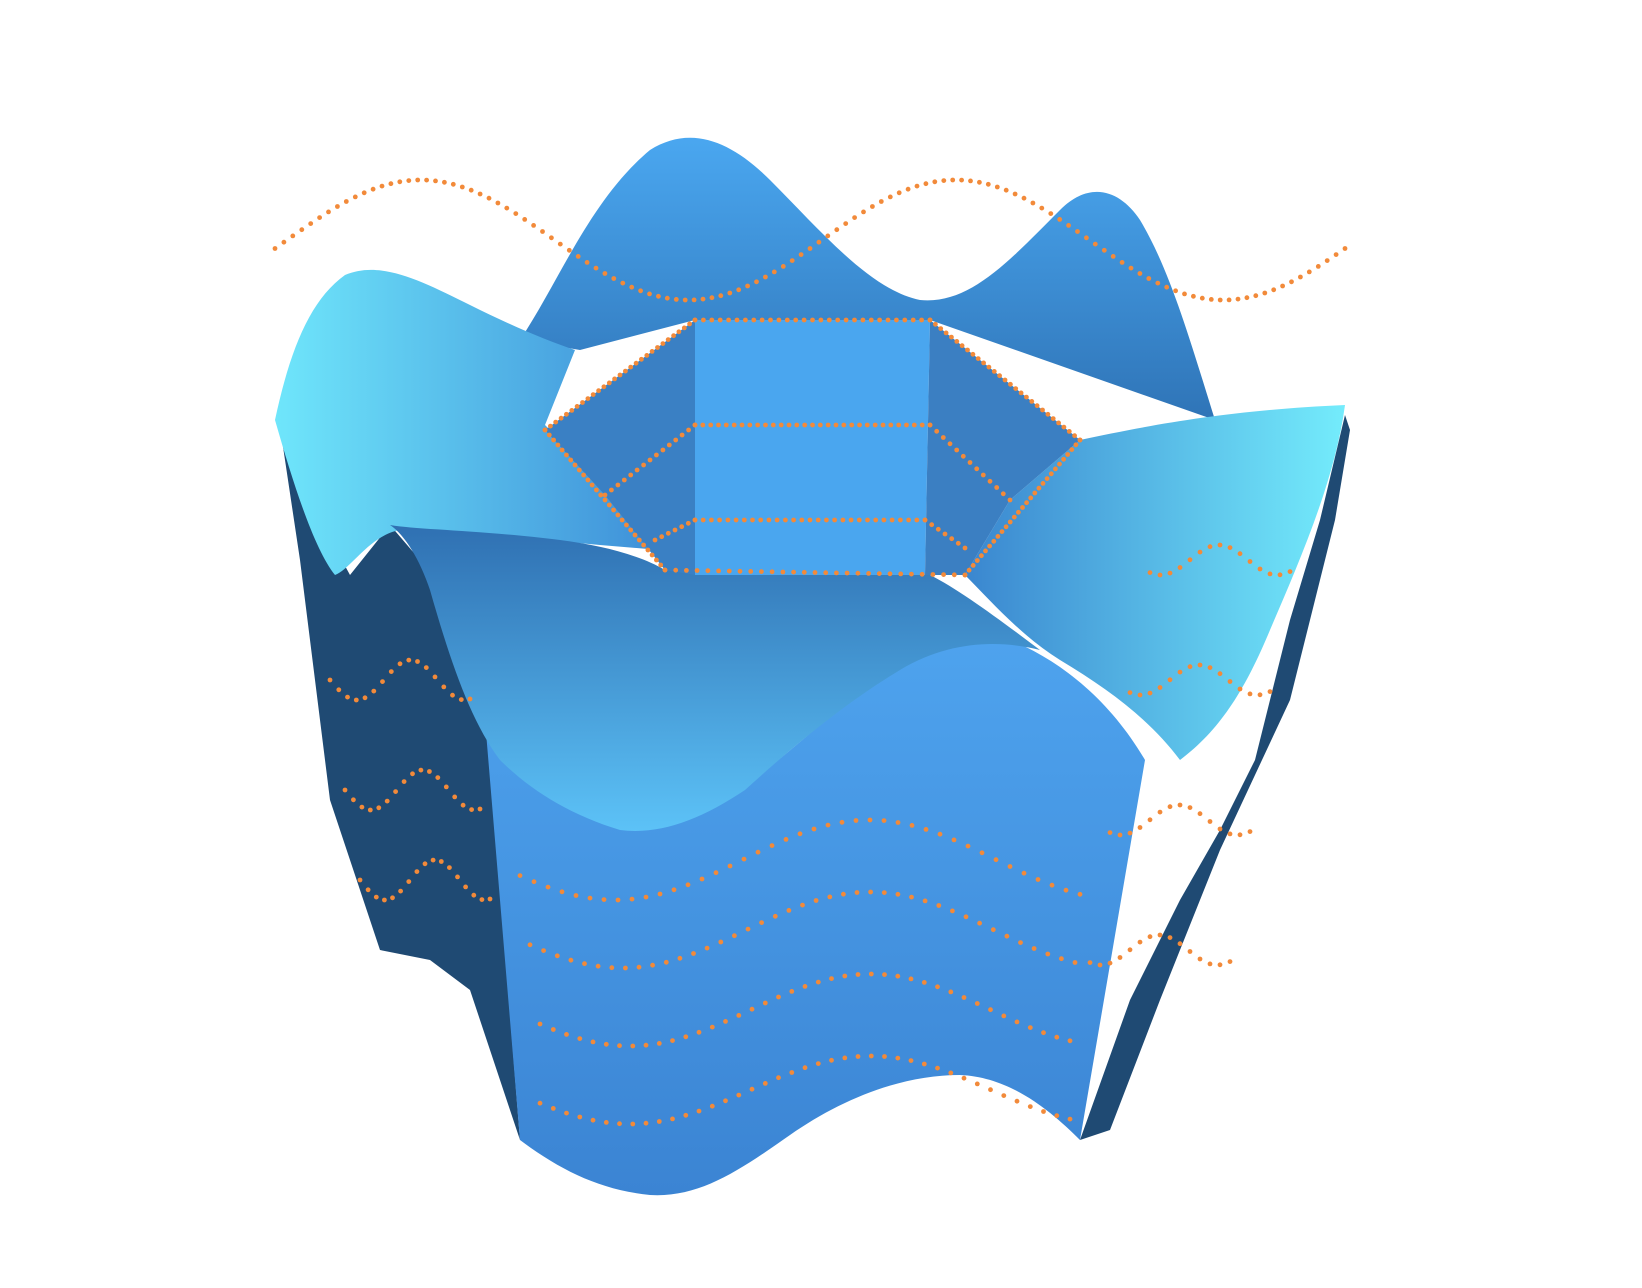 The height and width of the screenshot is (1288, 1642). What do you see at coordinates (1155, 582) in the screenshot?
I see `top-right-lobe` at bounding box center [1155, 582].